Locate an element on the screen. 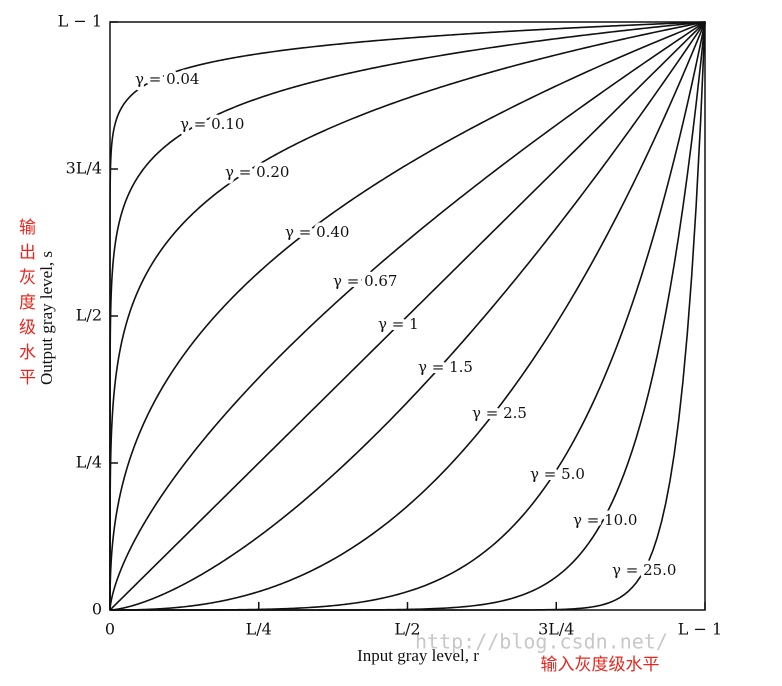  x-axis-label: Input gray level, r is located at coordinates (418, 655).